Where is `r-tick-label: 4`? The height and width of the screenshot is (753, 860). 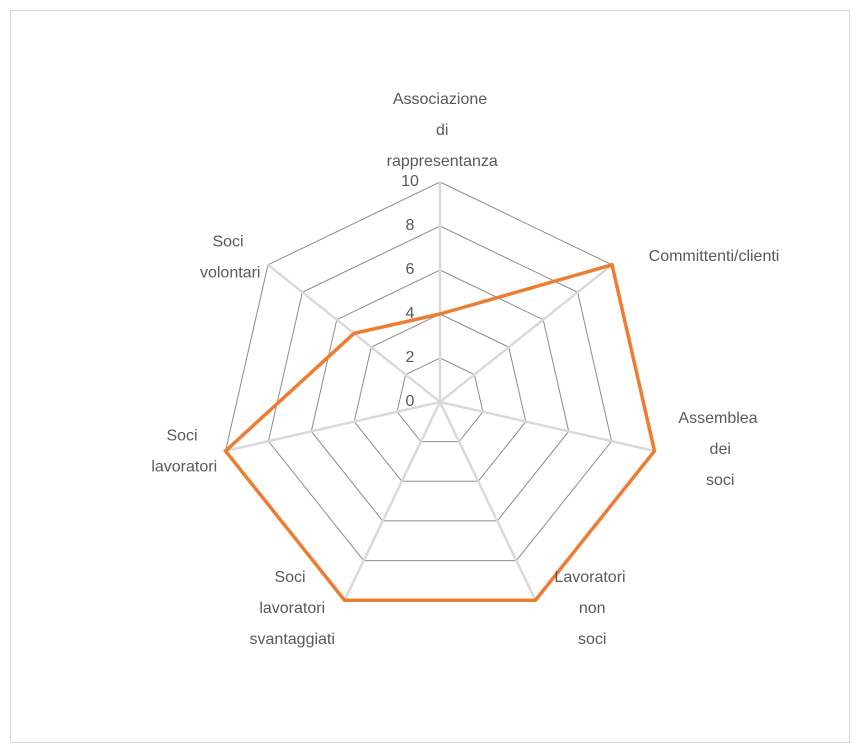 r-tick-label: 4 is located at coordinates (410, 313).